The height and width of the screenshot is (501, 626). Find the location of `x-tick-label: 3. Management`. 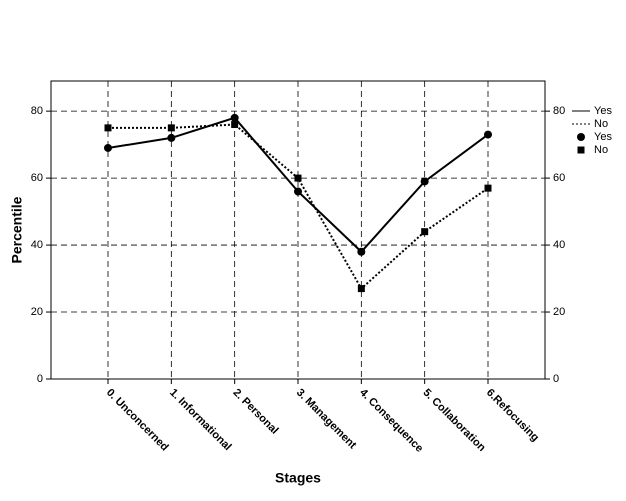

x-tick-label: 3. Management is located at coordinates (326, 419).